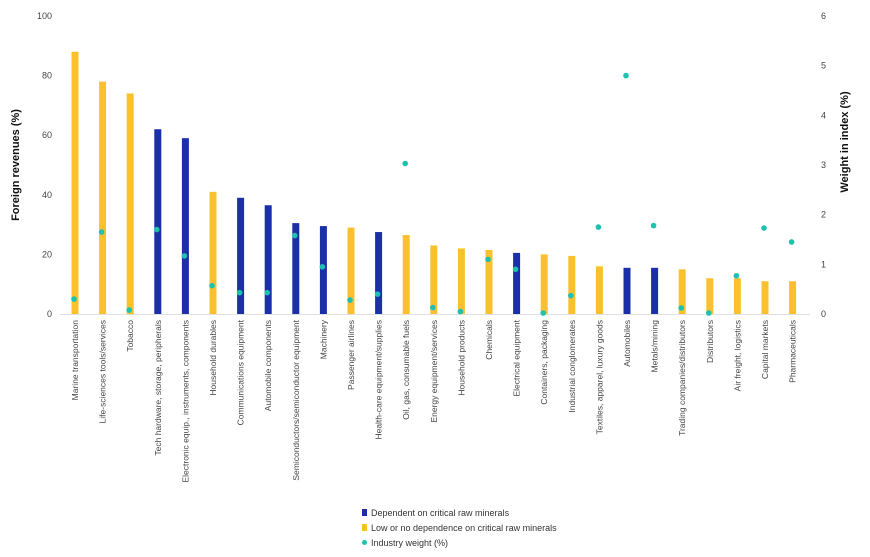  What do you see at coordinates (599, 377) in the screenshot?
I see `category-label: Textiles, apparel, luxury goods` at bounding box center [599, 377].